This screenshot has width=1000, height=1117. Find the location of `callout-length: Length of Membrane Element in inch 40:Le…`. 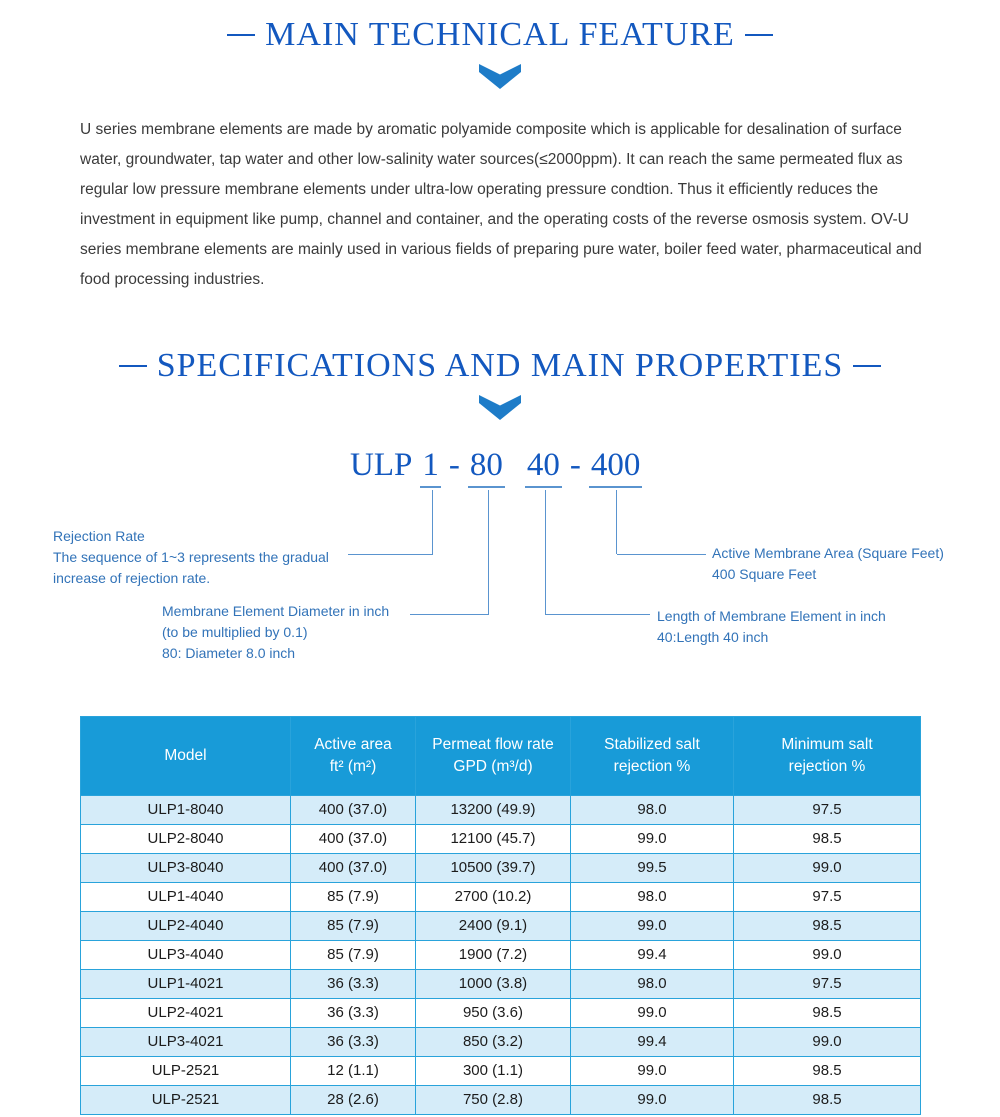

callout-length: Length of Membrane Element in inch 40:Le… is located at coordinates (771, 627).